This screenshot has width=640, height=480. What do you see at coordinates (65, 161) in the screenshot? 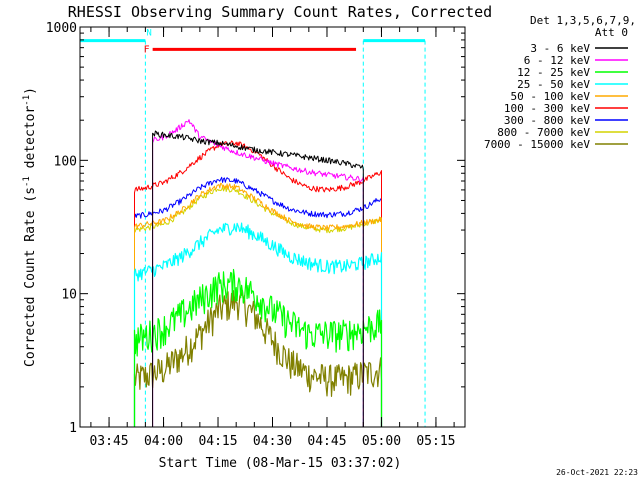
I see `y-tick-label: 100` at bounding box center [65, 161].